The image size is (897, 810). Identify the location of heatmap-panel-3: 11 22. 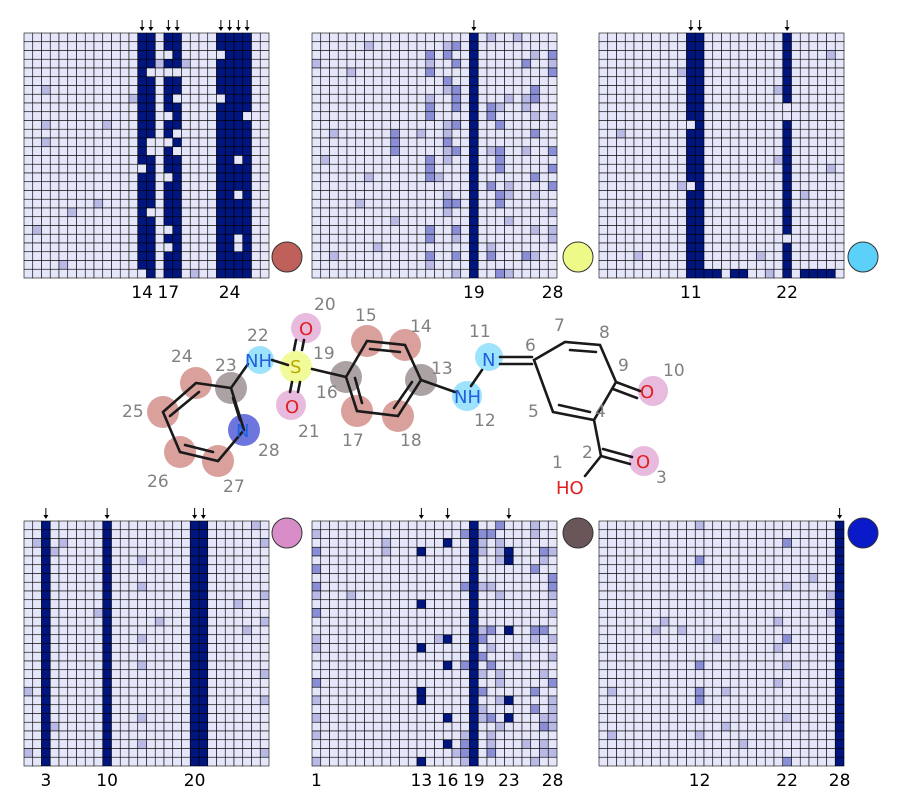
(738, 161).